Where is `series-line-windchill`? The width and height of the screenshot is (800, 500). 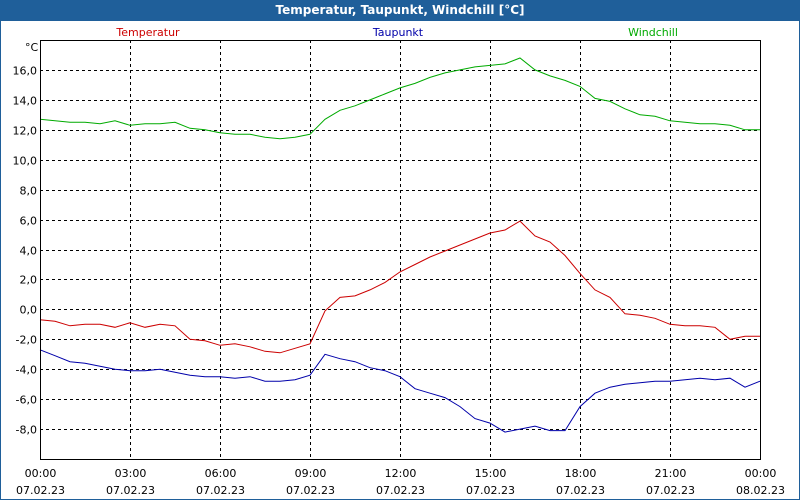
series-line-windchill is located at coordinates (399, 98).